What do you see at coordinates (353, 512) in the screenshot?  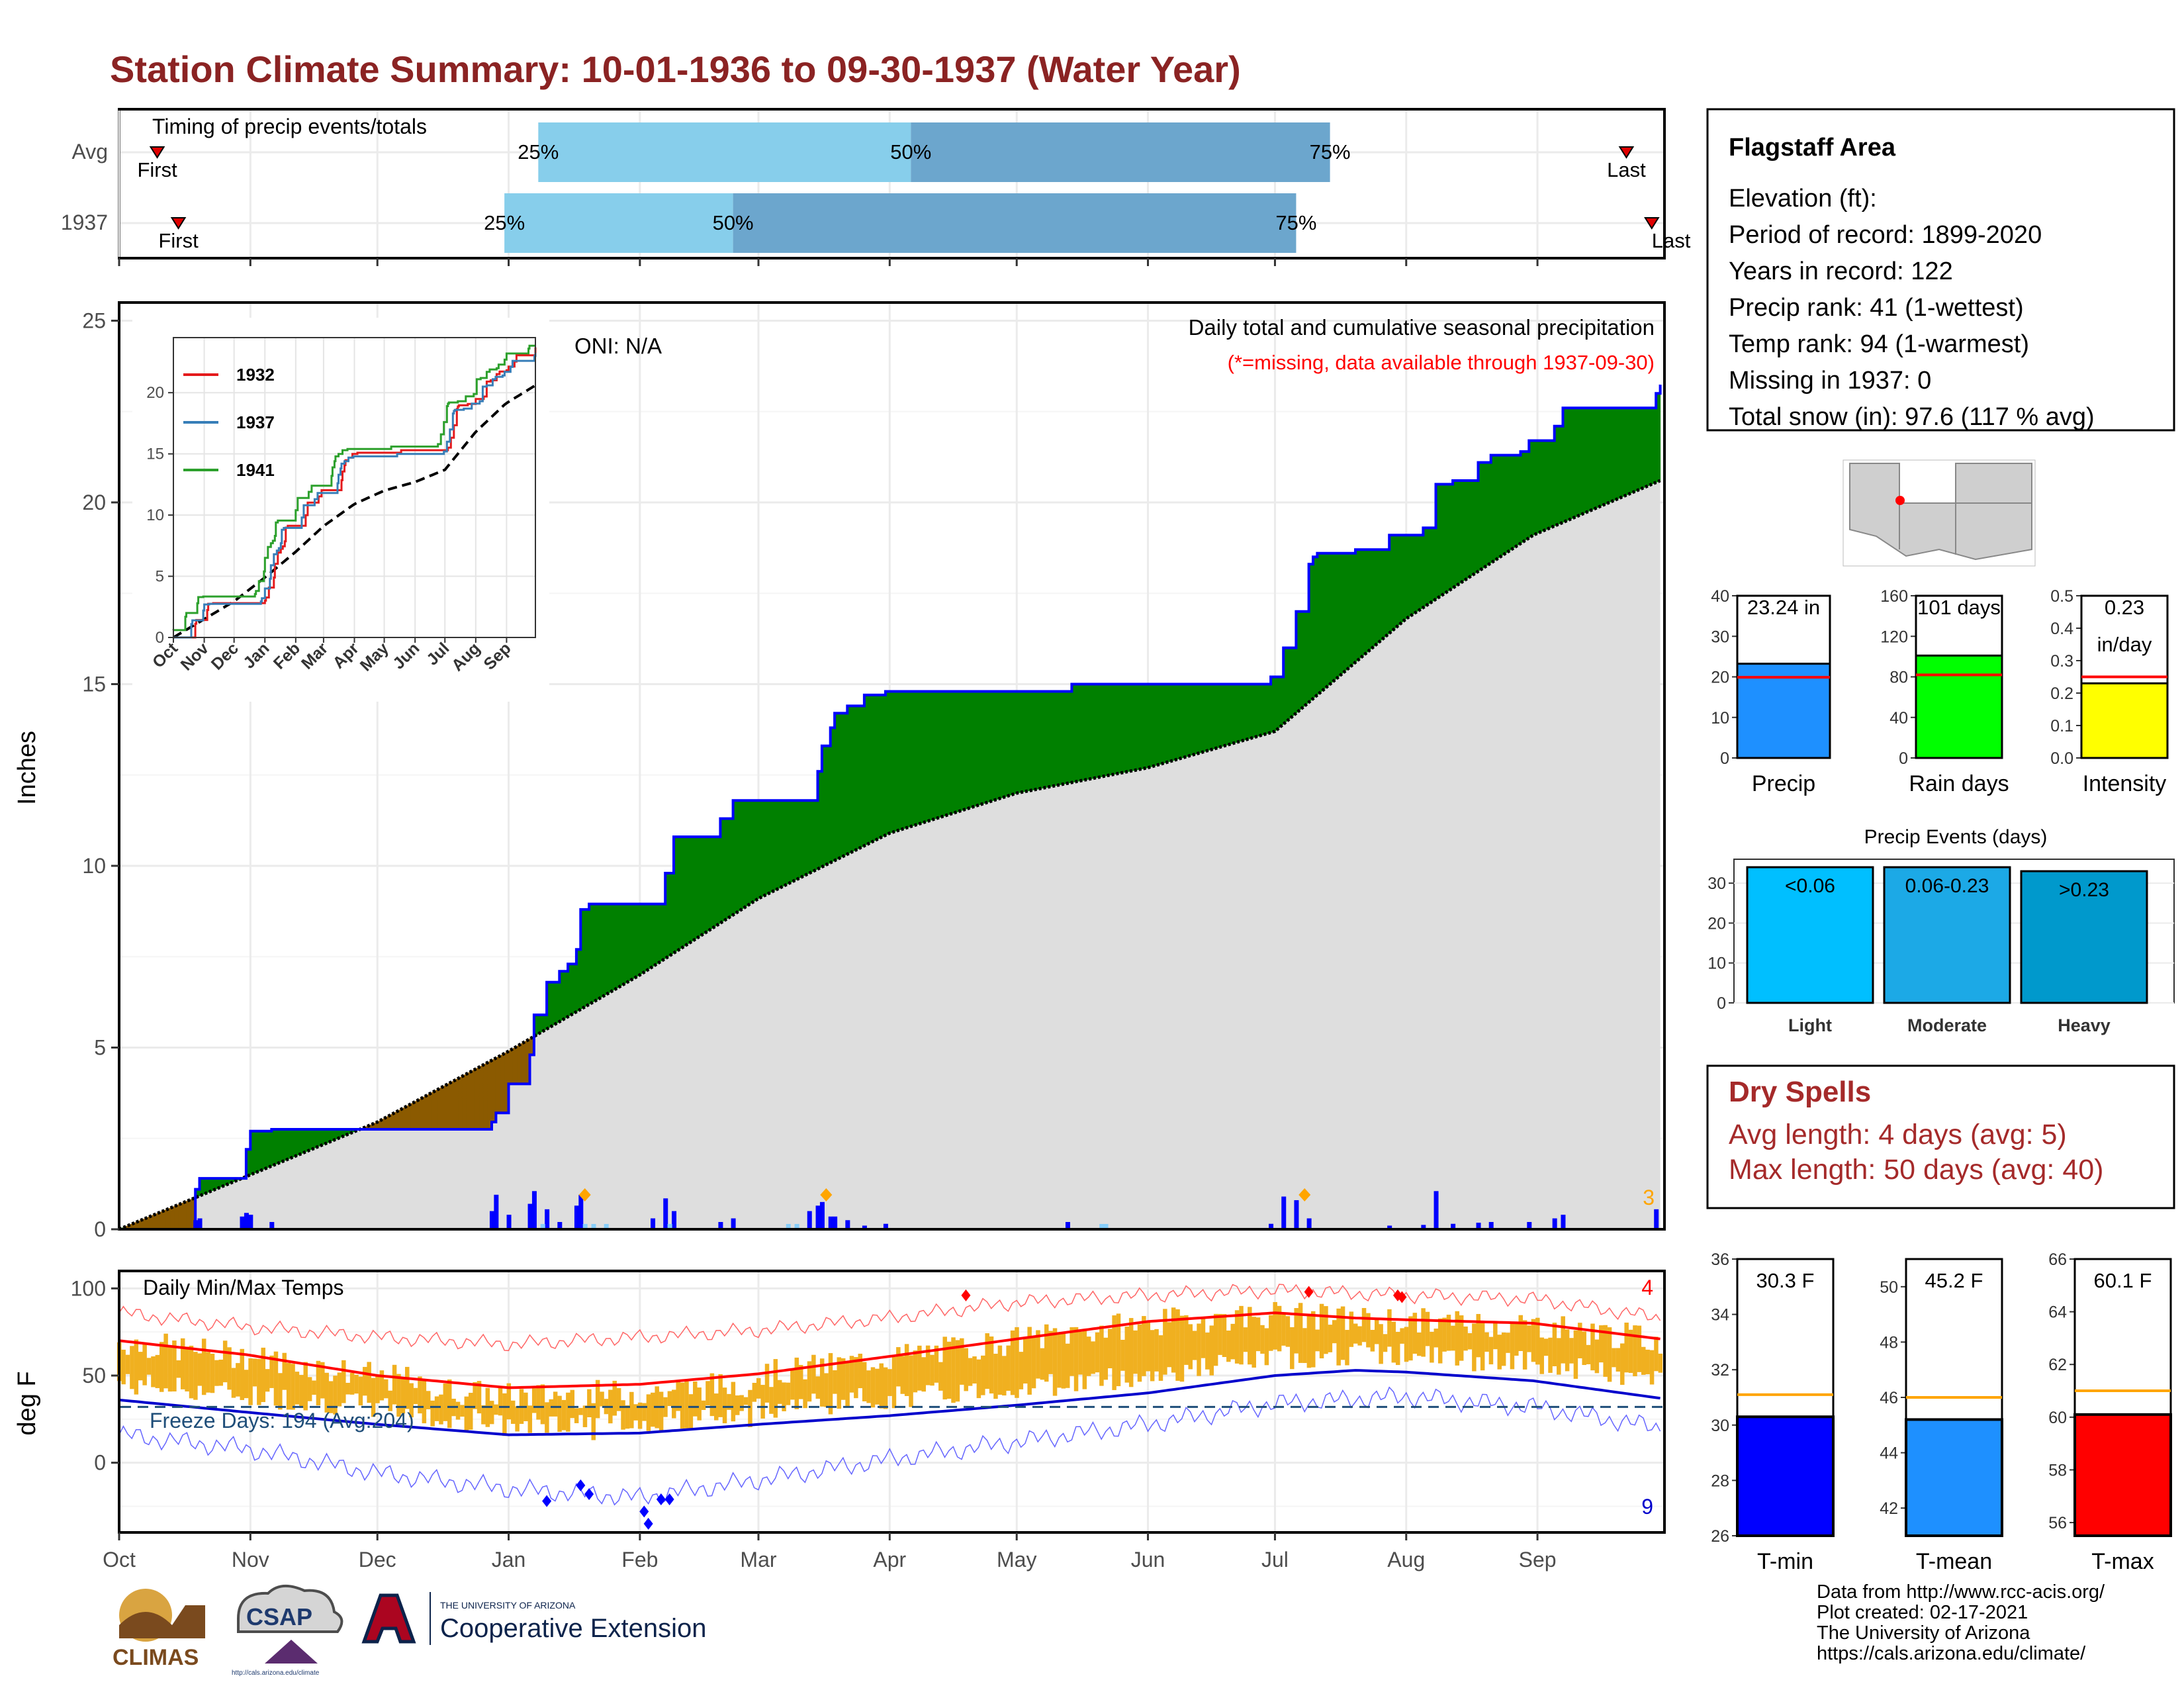 I see `inset-normal-line` at bounding box center [353, 512].